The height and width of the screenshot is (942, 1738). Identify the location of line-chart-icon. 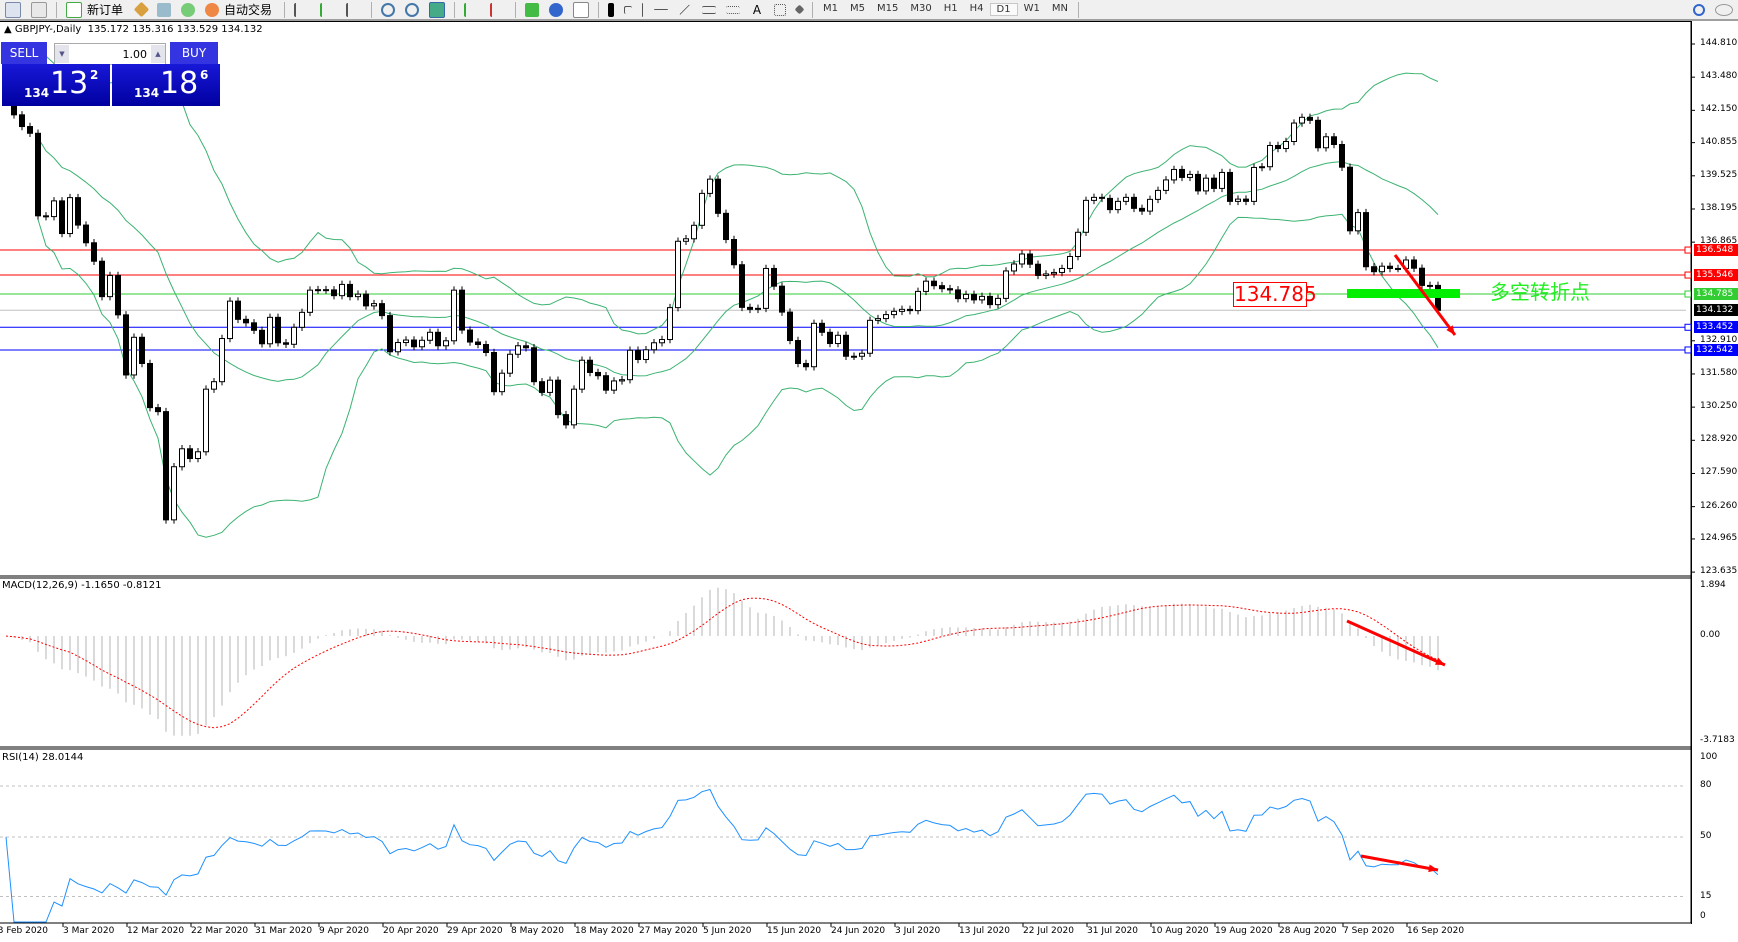
(354, 9).